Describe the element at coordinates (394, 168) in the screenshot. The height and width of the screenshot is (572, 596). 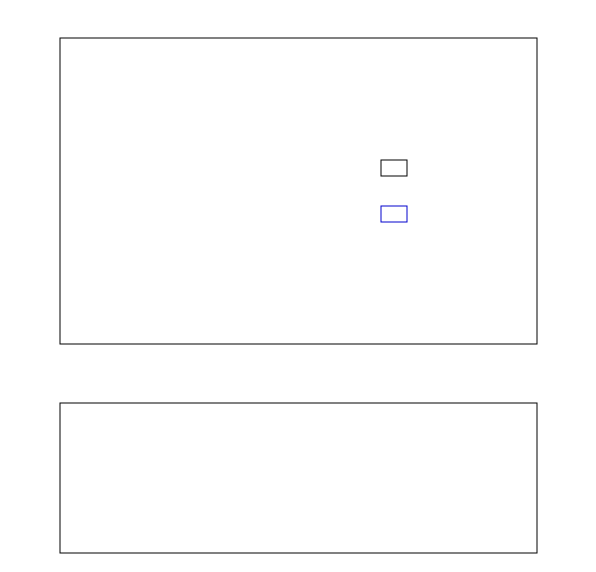
I see `legend-swatch-parton` at that location.